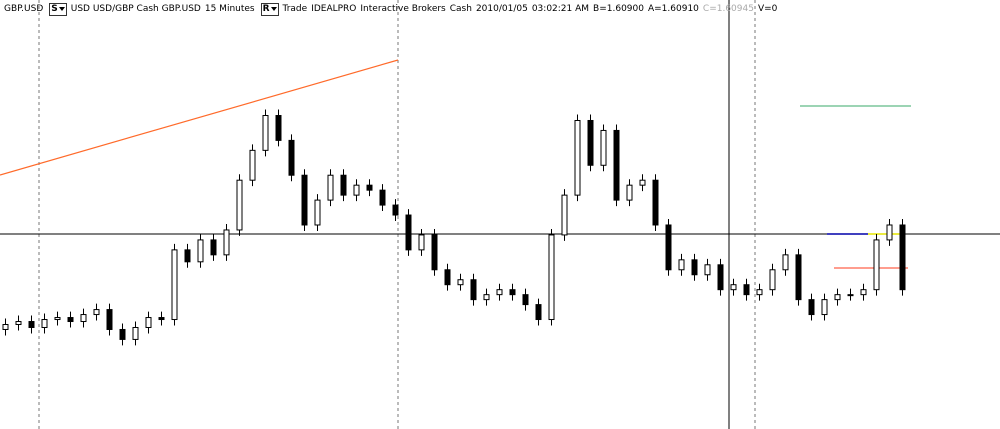  I want to click on mode: Trade, so click(295, 9).